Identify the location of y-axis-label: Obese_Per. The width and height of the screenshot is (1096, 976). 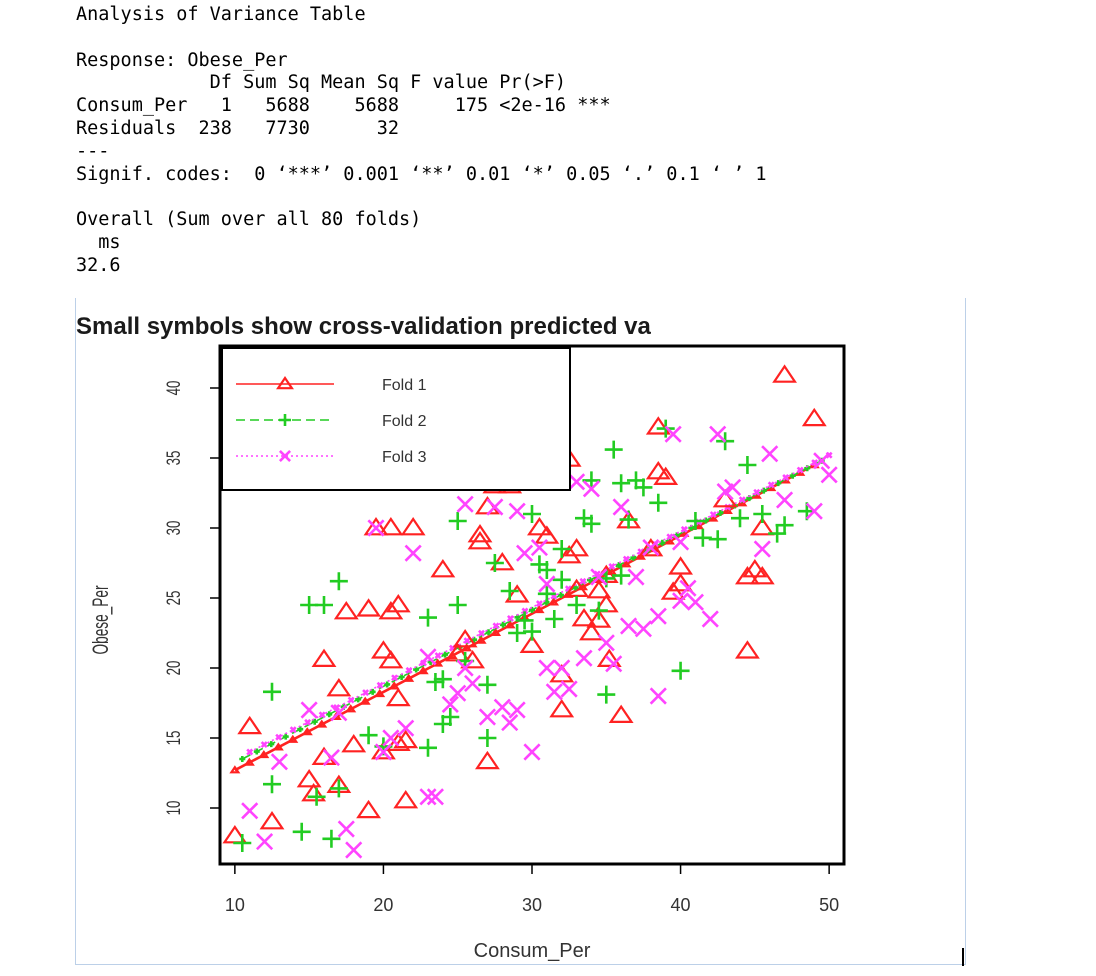
(101, 620).